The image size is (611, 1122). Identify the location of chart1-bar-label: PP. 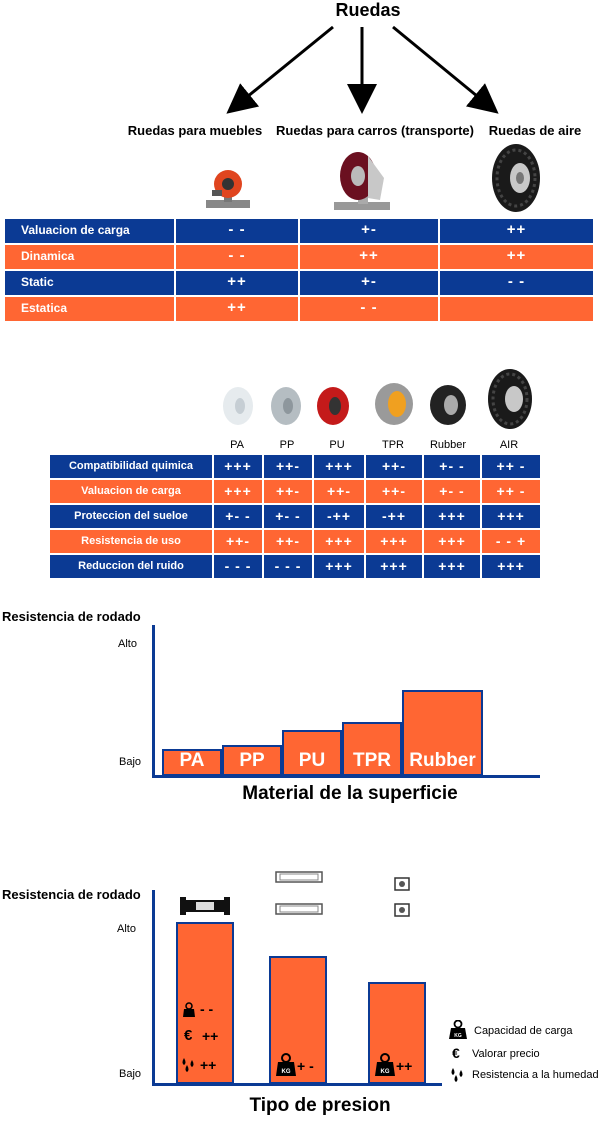
(252, 760).